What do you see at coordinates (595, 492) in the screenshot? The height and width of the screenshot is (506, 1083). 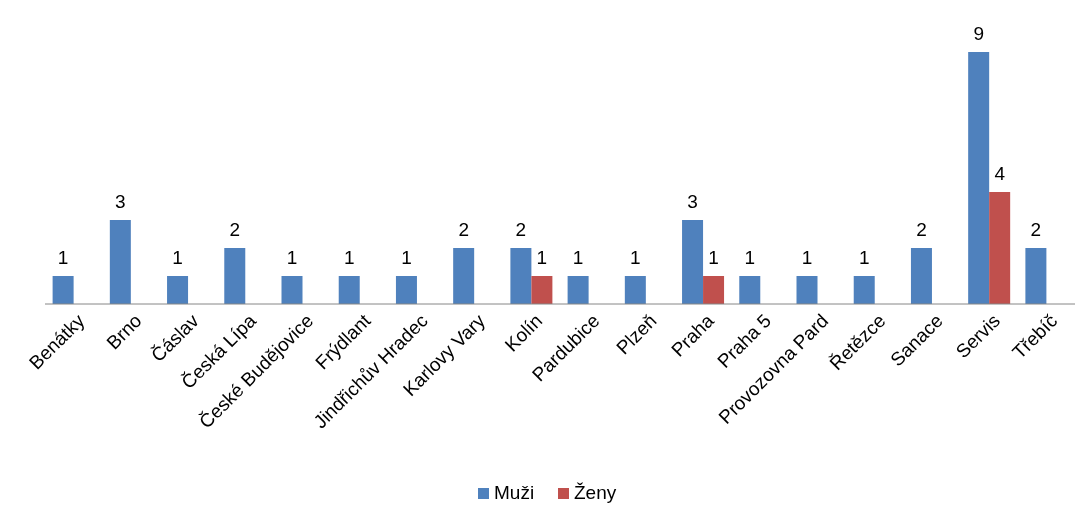 I see `legend-label: Ženy` at bounding box center [595, 492].